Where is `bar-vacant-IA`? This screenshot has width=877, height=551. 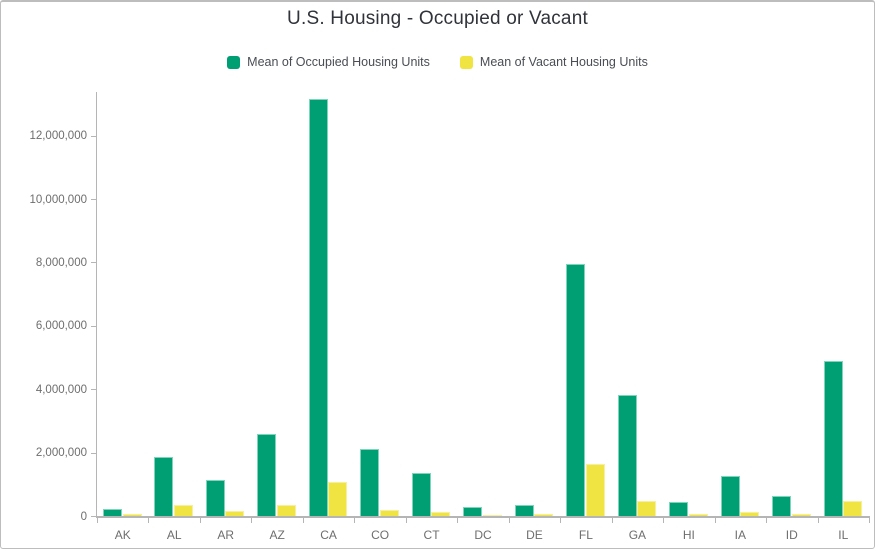
bar-vacant-IA is located at coordinates (750, 514).